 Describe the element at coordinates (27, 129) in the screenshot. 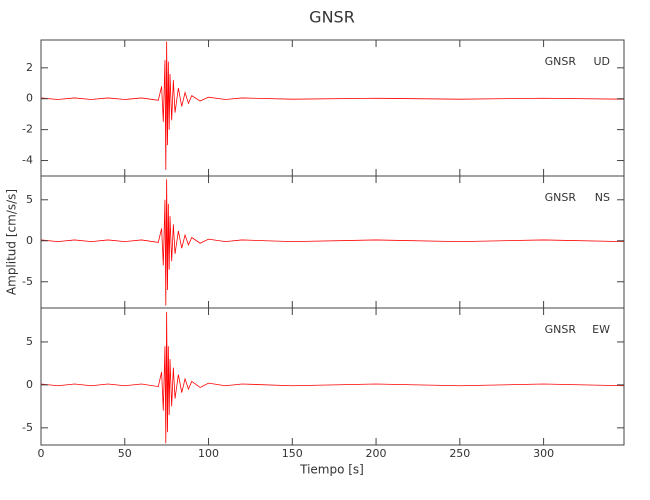

I see `y-tick-label: -2` at that location.